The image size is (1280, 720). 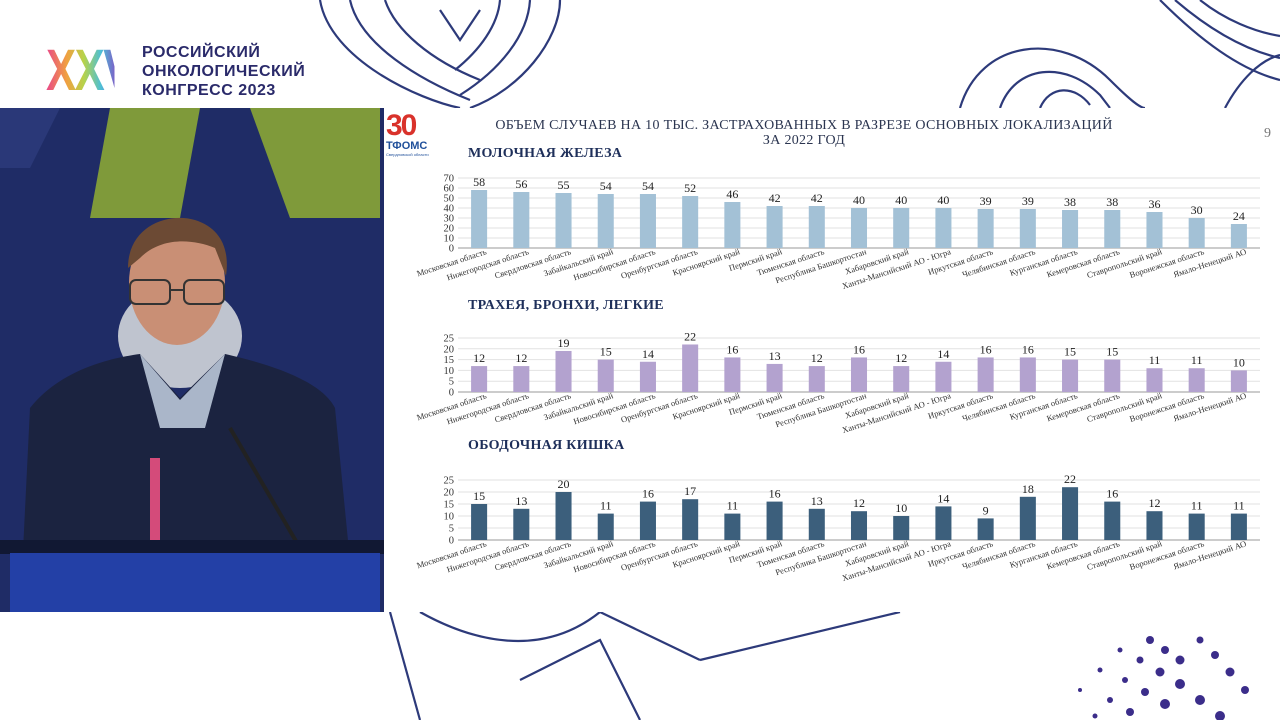 I want to click on data-label: 55, so click(x=564, y=185).